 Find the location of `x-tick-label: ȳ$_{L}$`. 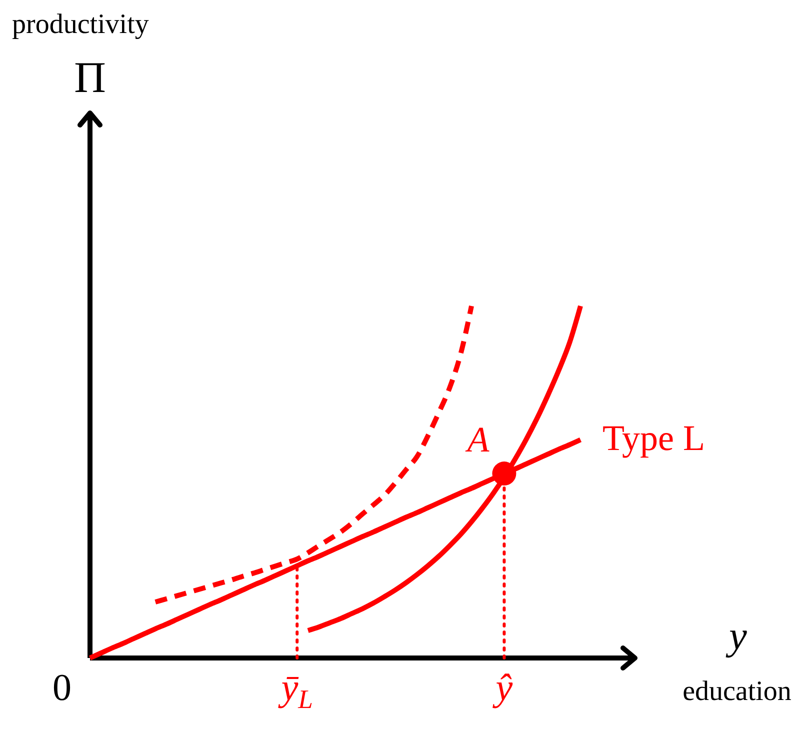

x-tick-label: ȳ$_{L}$ is located at coordinates (295, 690).